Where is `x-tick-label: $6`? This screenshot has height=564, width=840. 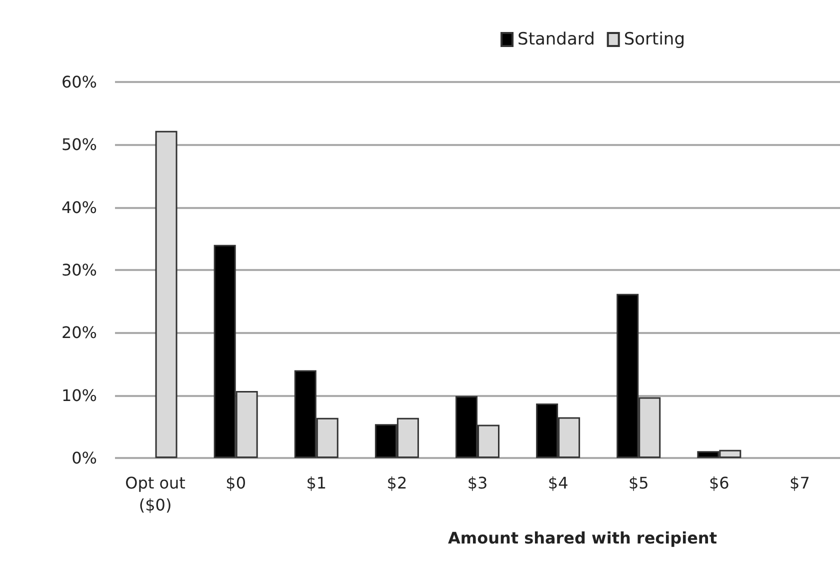
x-tick-label: $6 is located at coordinates (719, 483).